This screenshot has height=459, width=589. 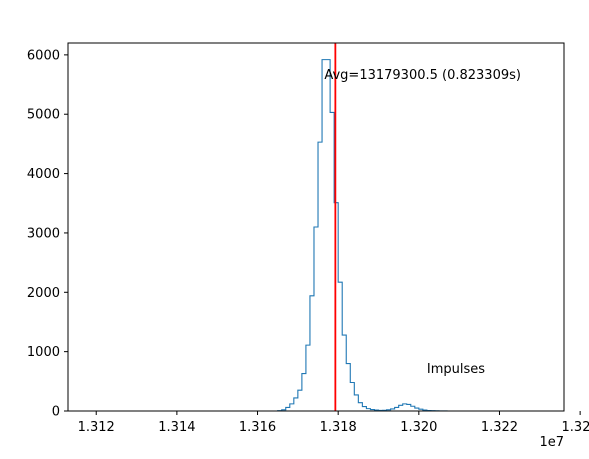 What do you see at coordinates (43, 233) in the screenshot?
I see `y-tick-label: 3000` at bounding box center [43, 233].